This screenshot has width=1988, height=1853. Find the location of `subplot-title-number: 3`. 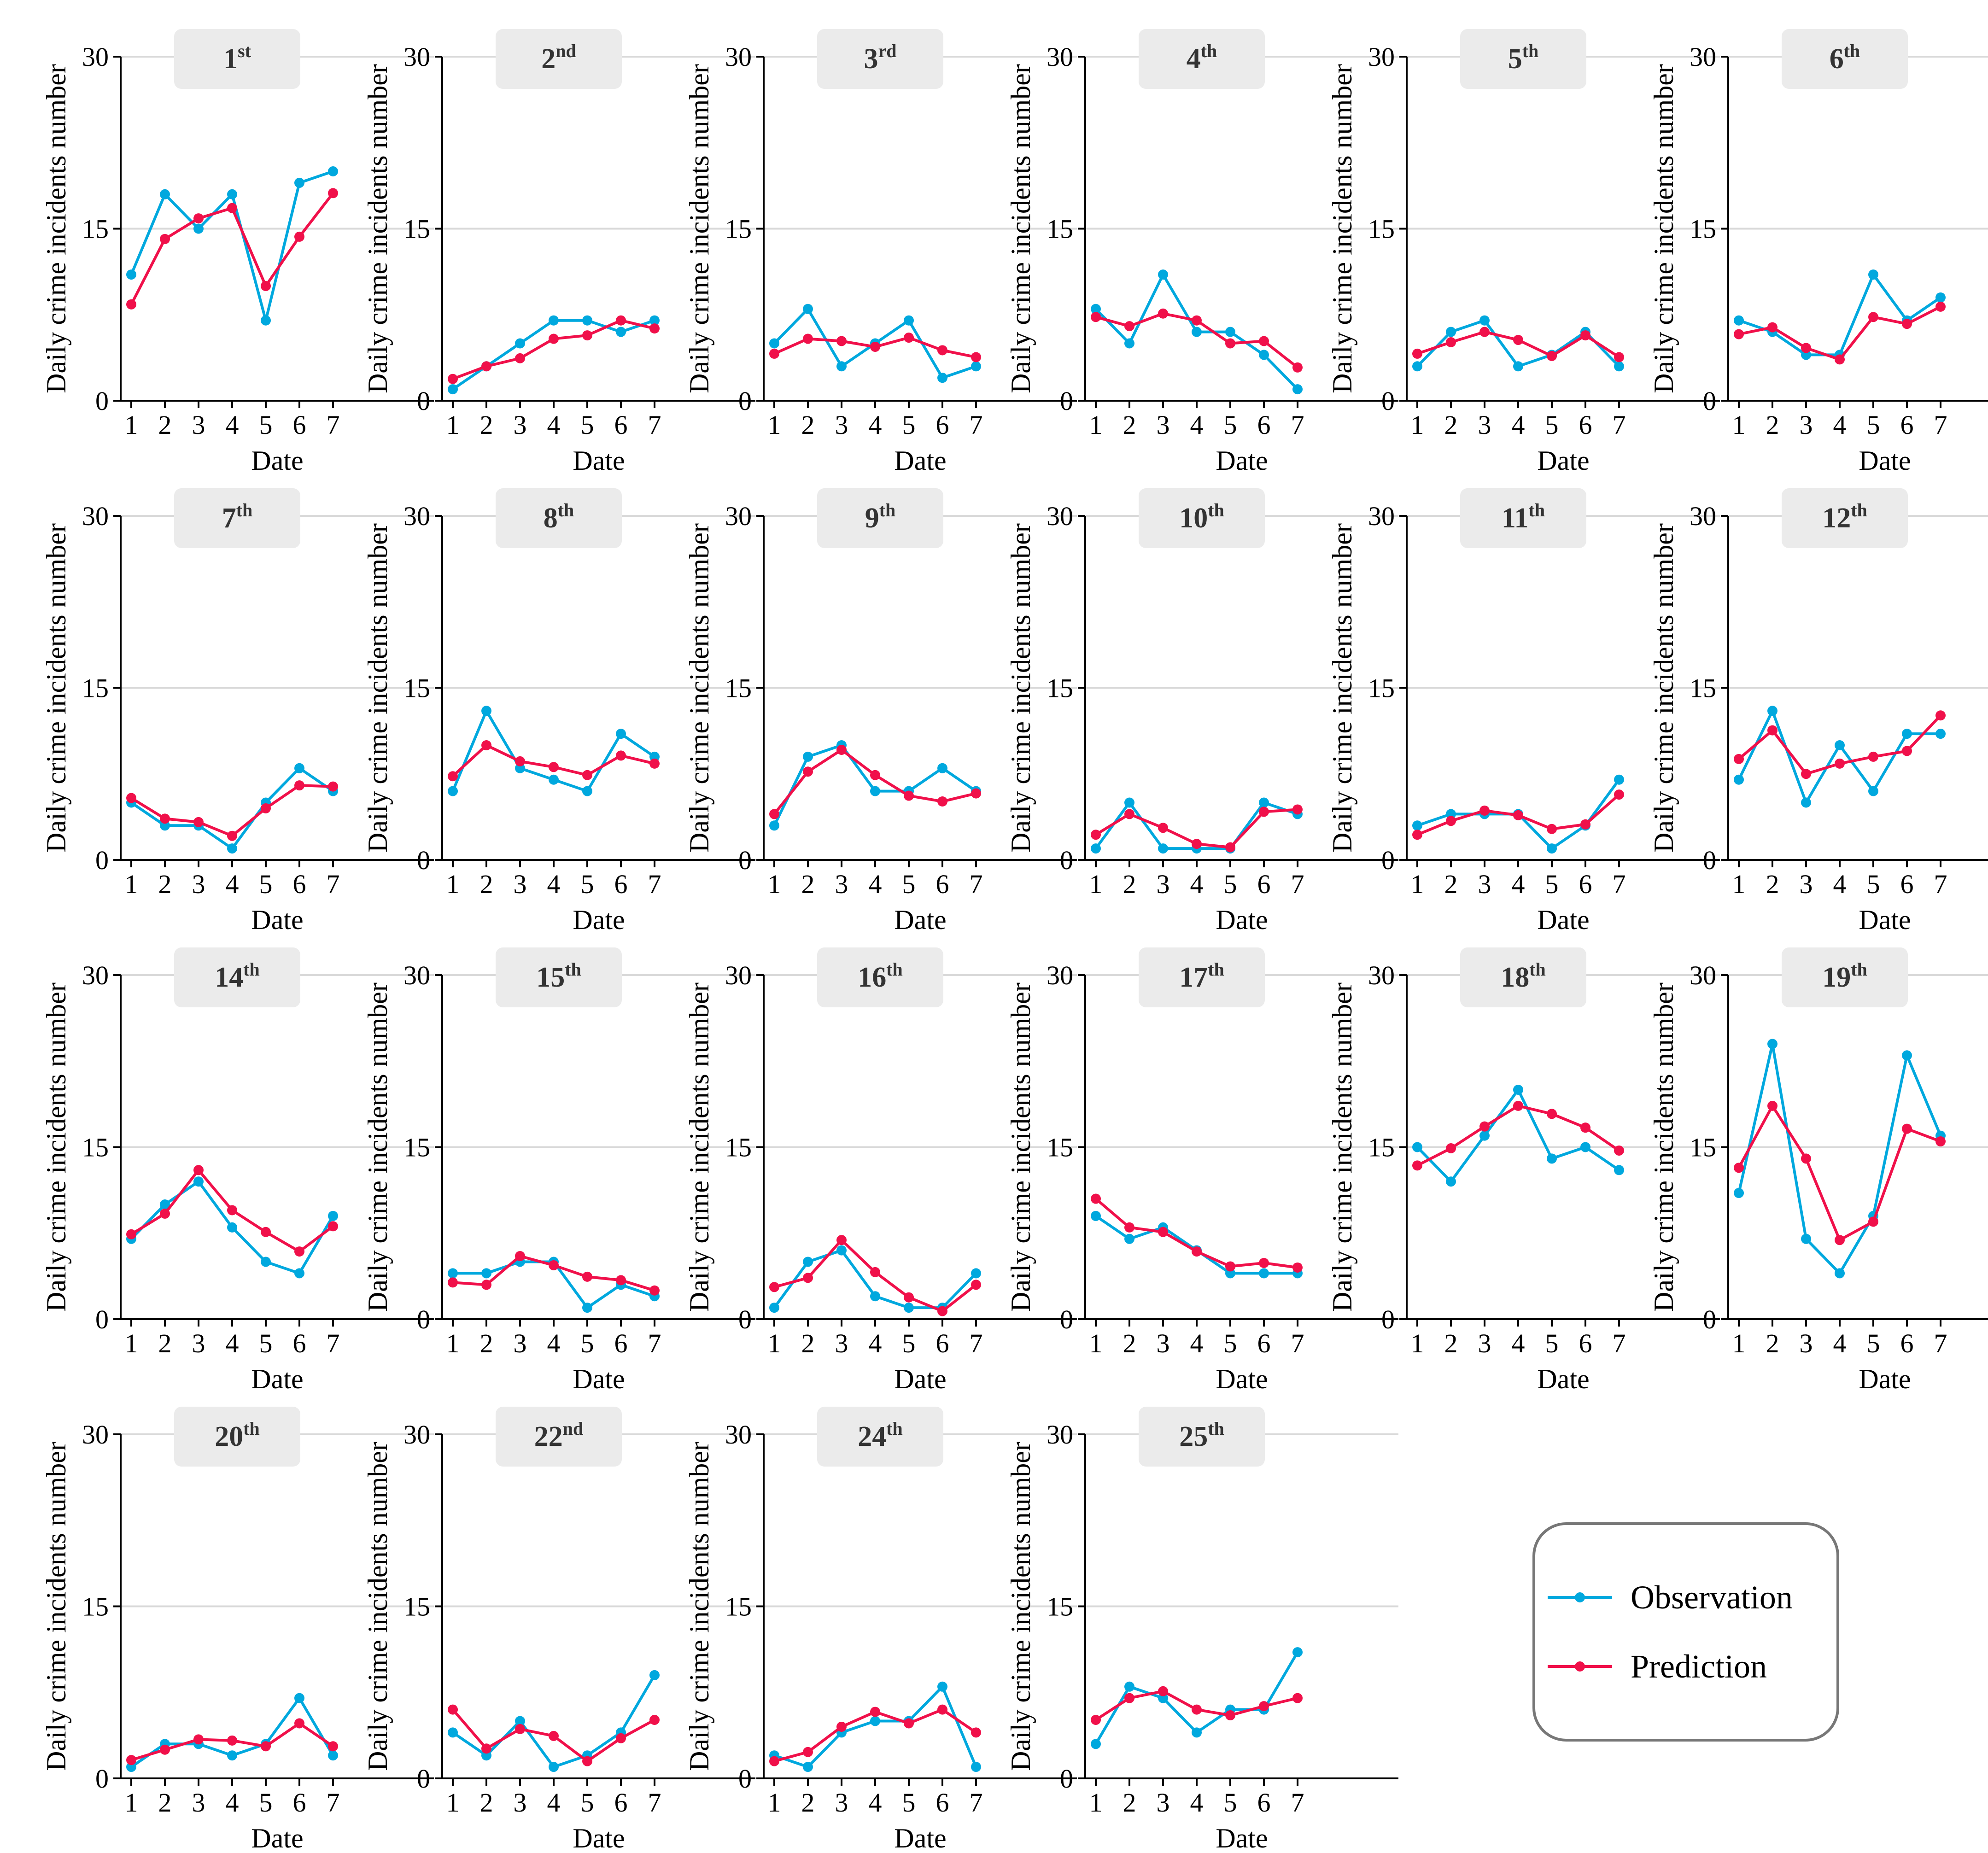

subplot-title-number: 3 is located at coordinates (871, 59).